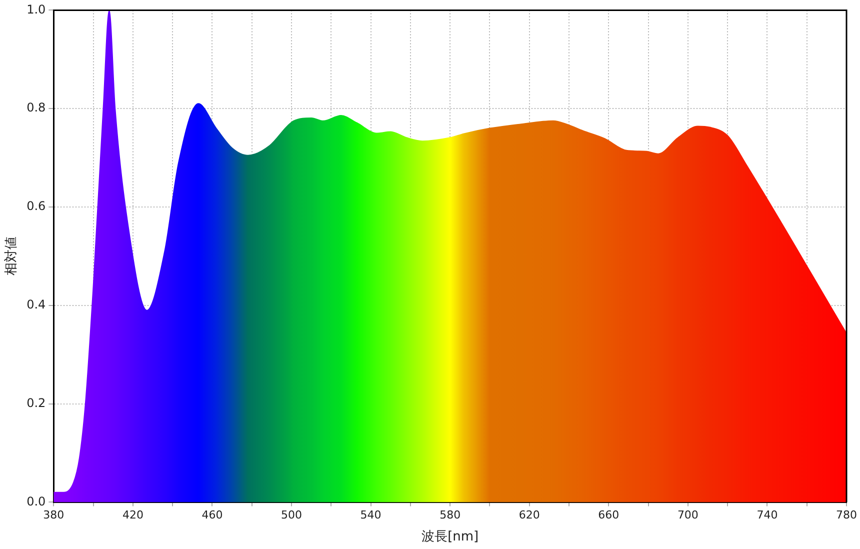 The height and width of the screenshot is (549, 860). I want to click on x-tick-label: 420, so click(133, 515).